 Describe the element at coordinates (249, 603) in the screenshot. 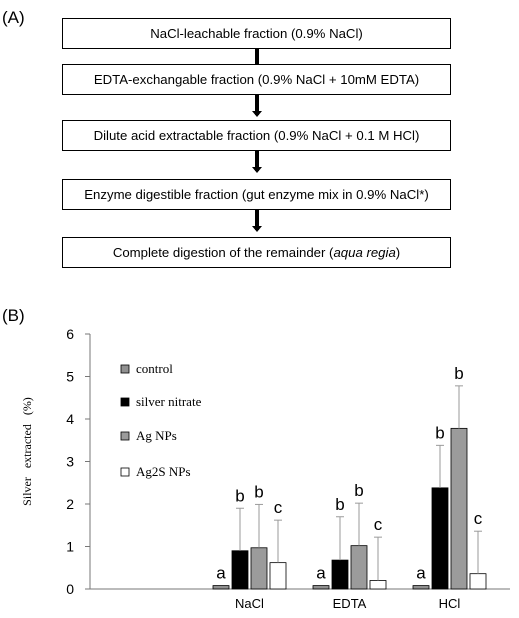

I see `x-tick-label: NaCl` at that location.